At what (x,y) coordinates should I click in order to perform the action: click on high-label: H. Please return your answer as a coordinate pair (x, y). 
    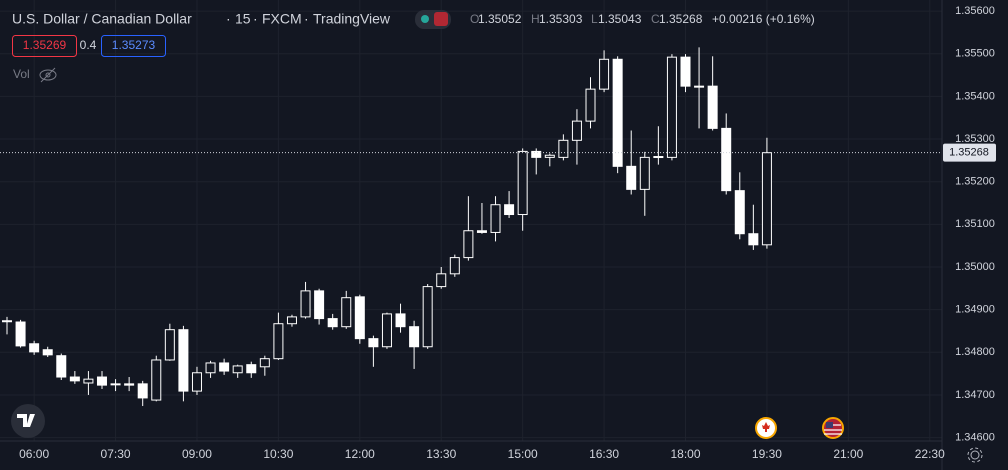
    Looking at the image, I should click on (535, 19).